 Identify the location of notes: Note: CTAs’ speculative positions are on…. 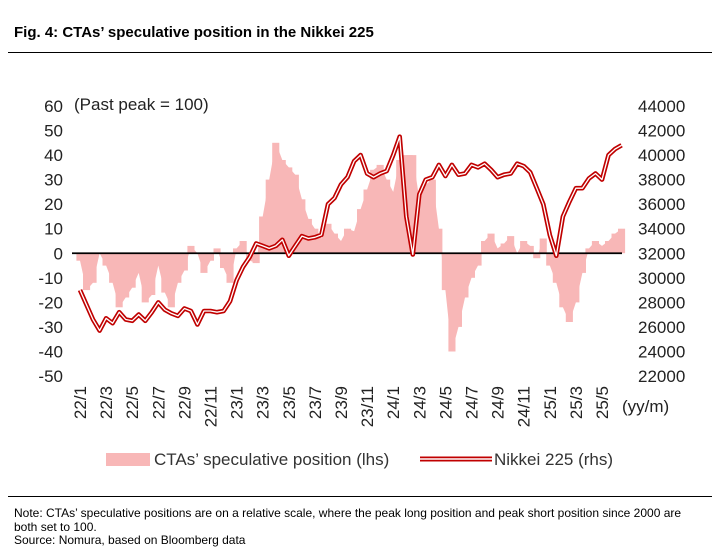
(360, 527).